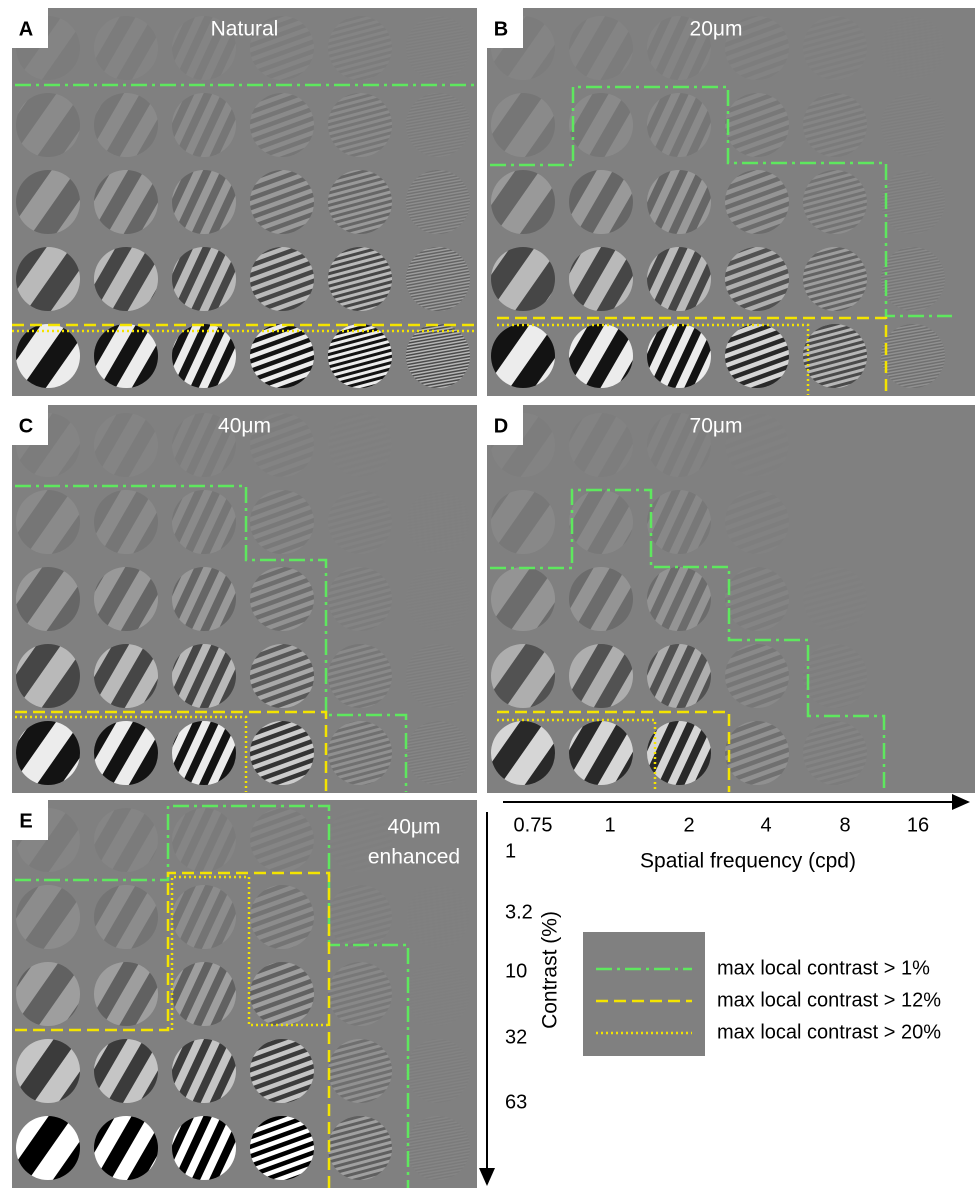 The width and height of the screenshot is (975, 1193). Describe the element at coordinates (249, 952) in the screenshot. I see `boundary-20pct` at that location.